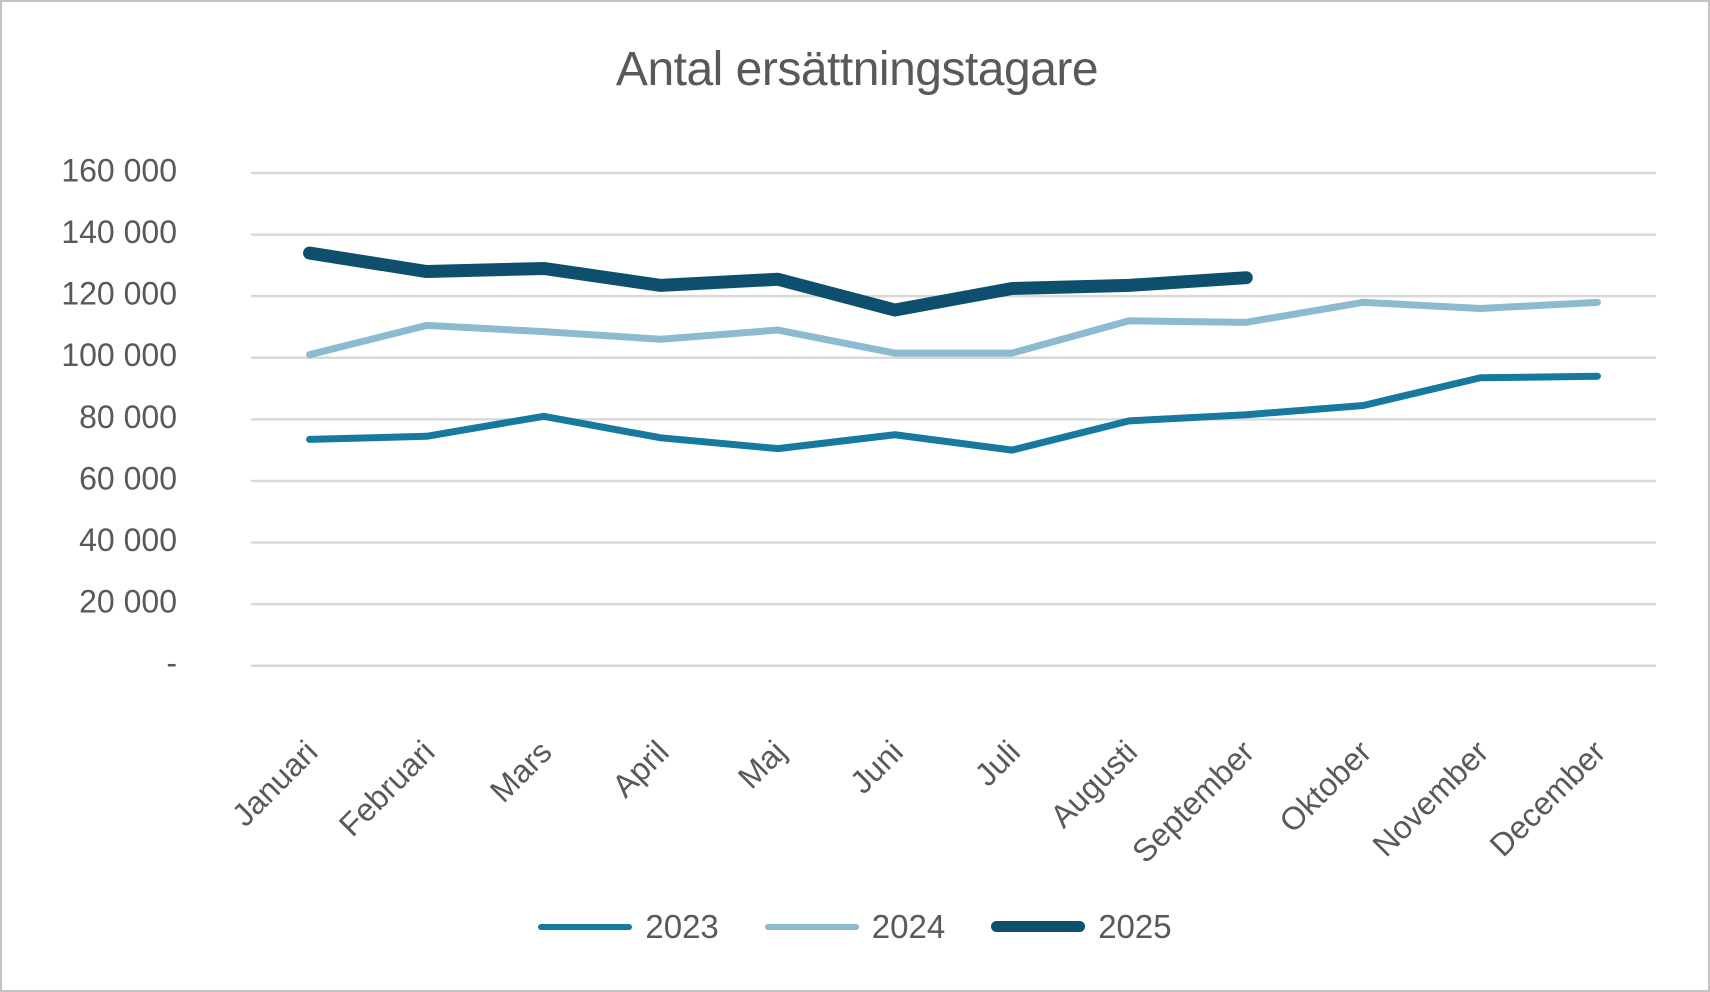  I want to click on legend-label: 2024, so click(908, 926).